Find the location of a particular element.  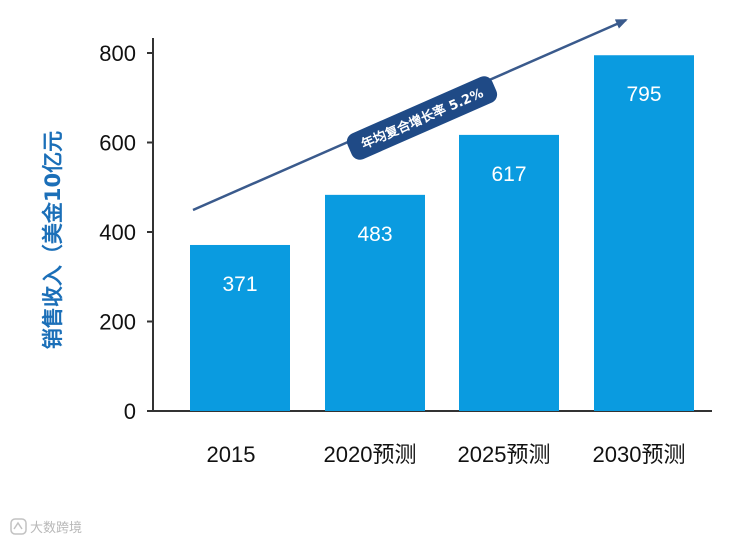

y-tick-label: 0 is located at coordinates (130, 411).